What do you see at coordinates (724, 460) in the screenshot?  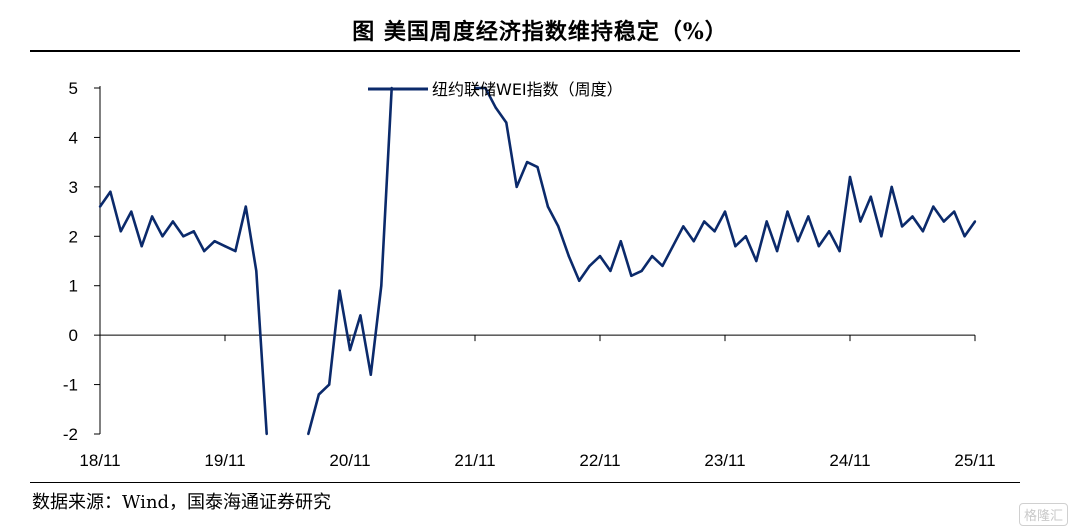 I see `x-tick-label: 23/11` at bounding box center [724, 460].